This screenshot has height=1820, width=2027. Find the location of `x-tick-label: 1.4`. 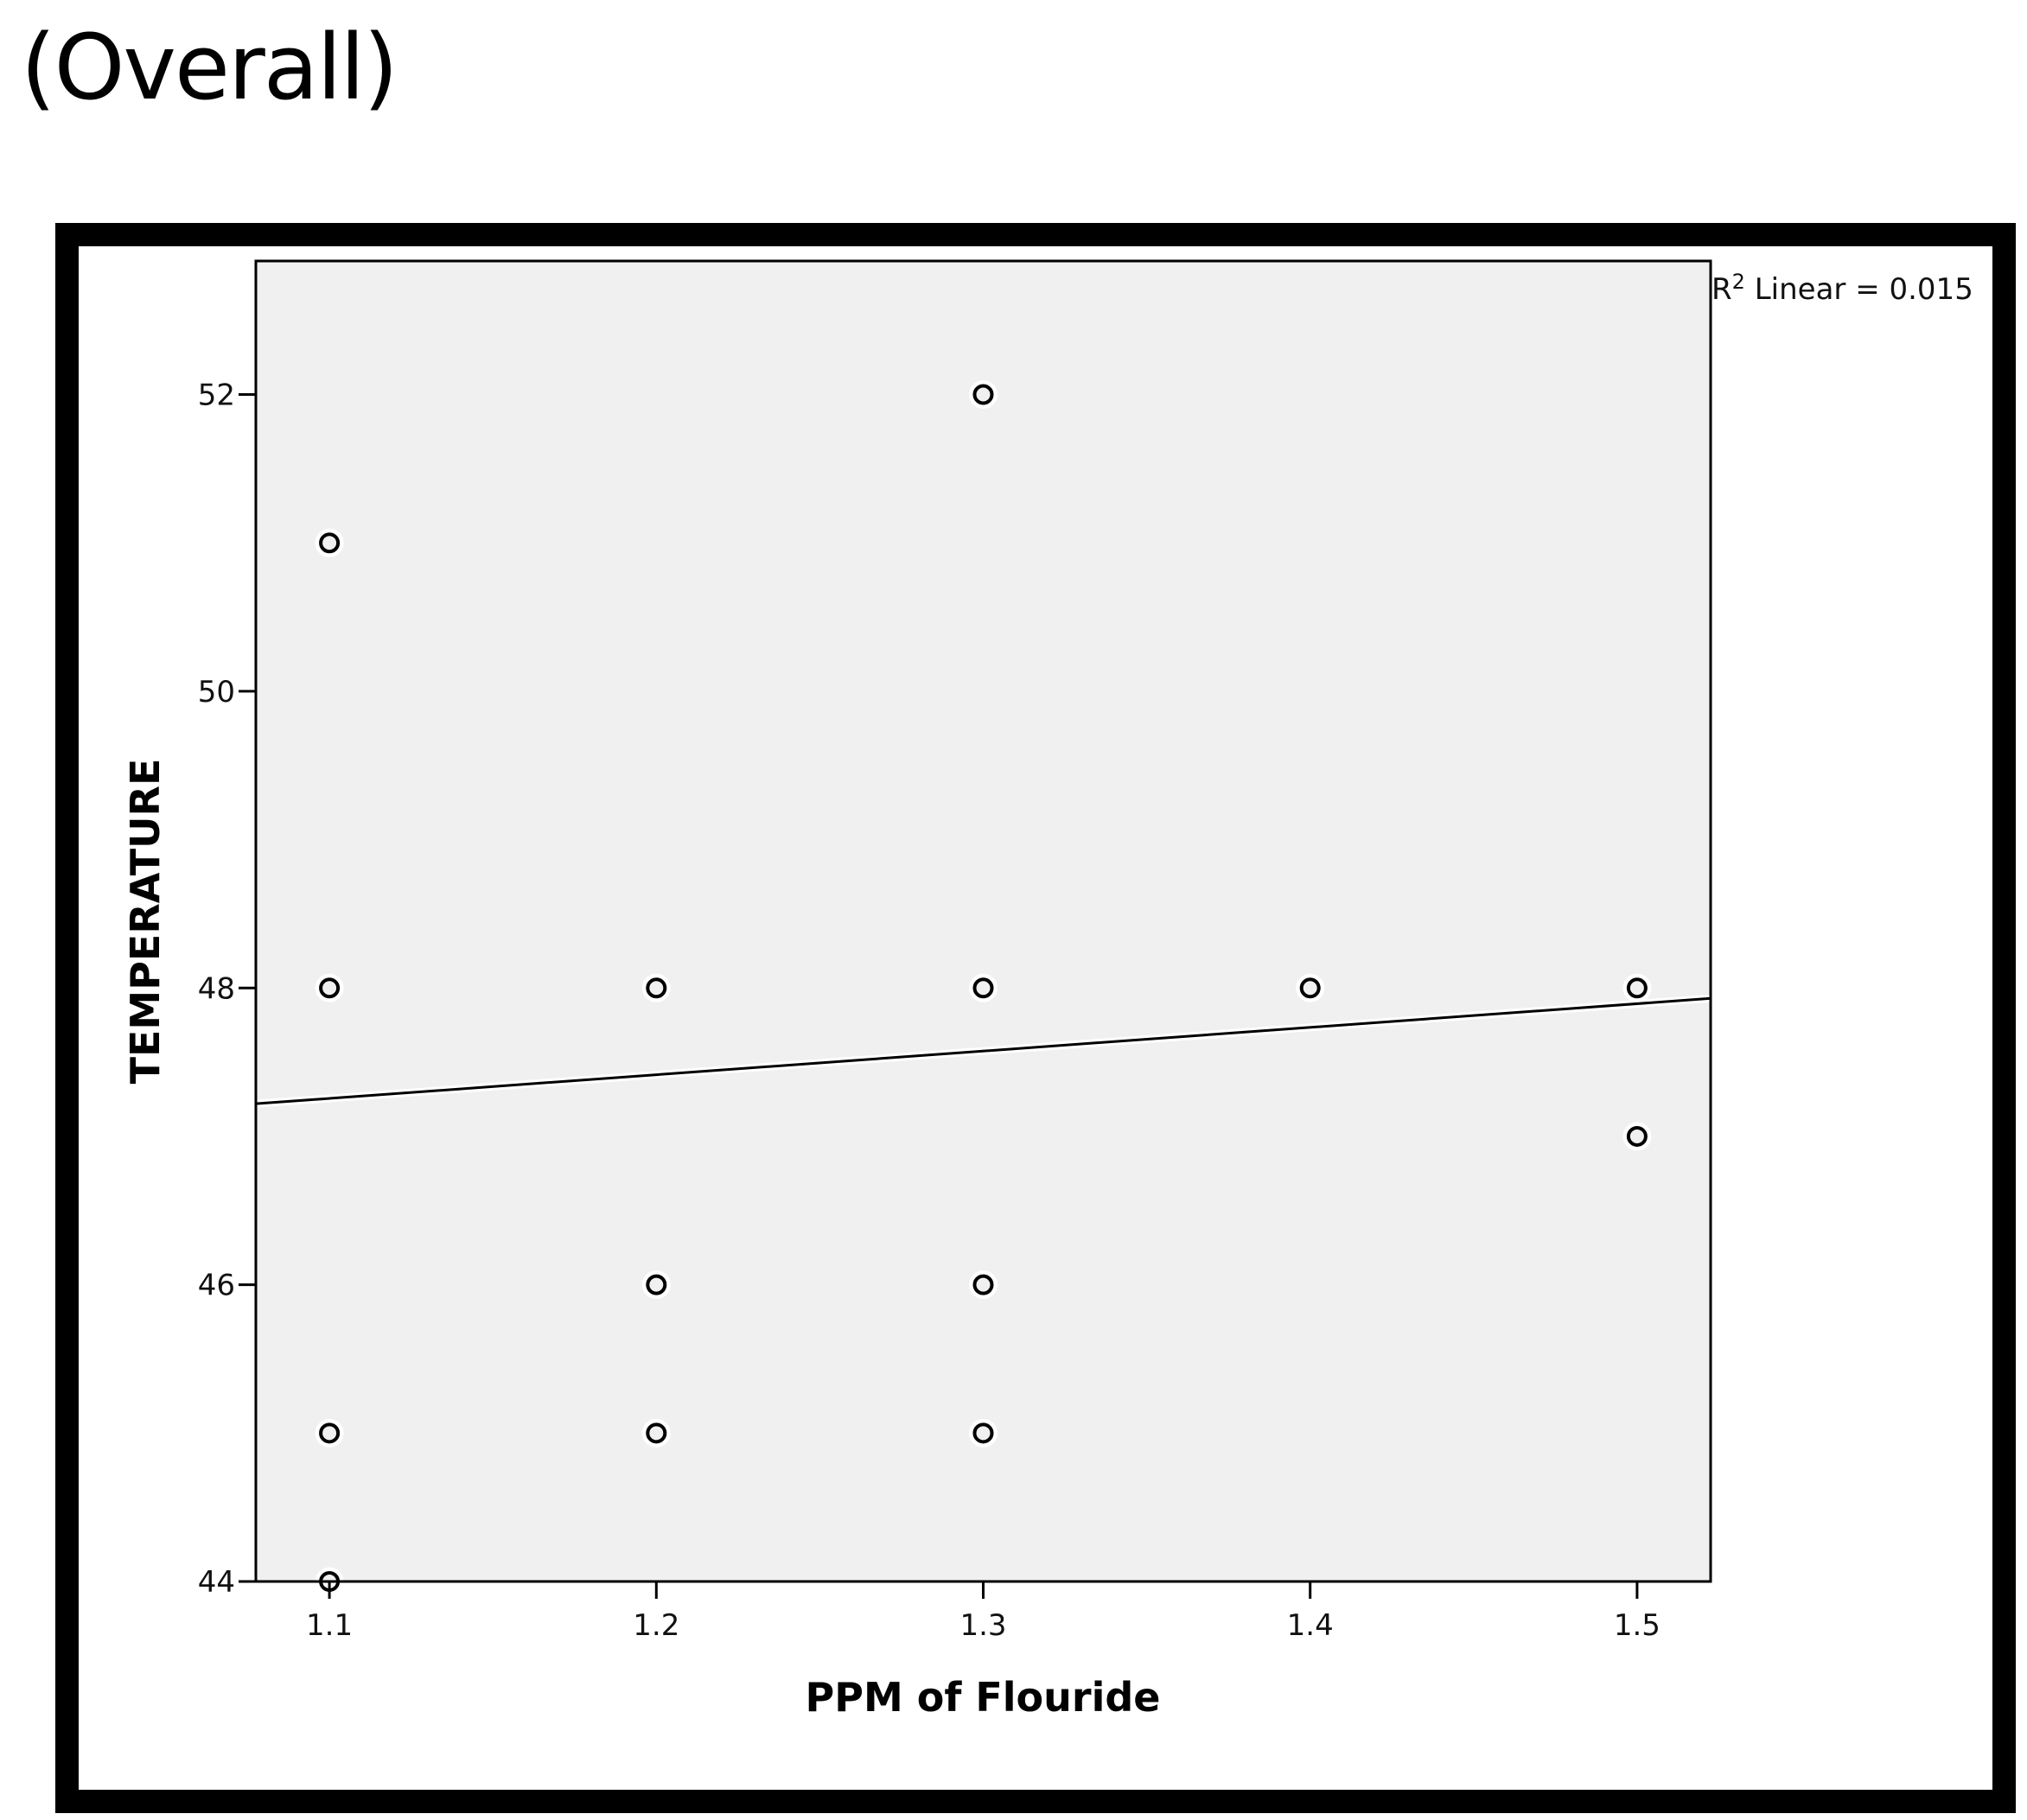

x-tick-label: 1.4 is located at coordinates (1310, 1626).